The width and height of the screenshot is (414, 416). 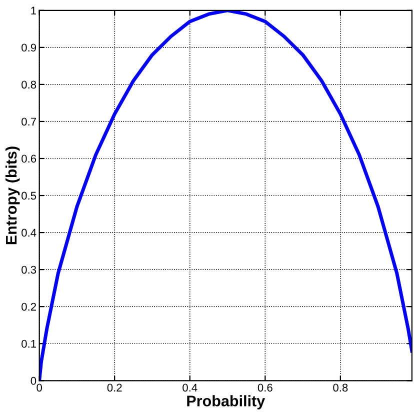 What do you see at coordinates (29, 232) in the screenshot?
I see `y-tick-label: 0.4` at bounding box center [29, 232].